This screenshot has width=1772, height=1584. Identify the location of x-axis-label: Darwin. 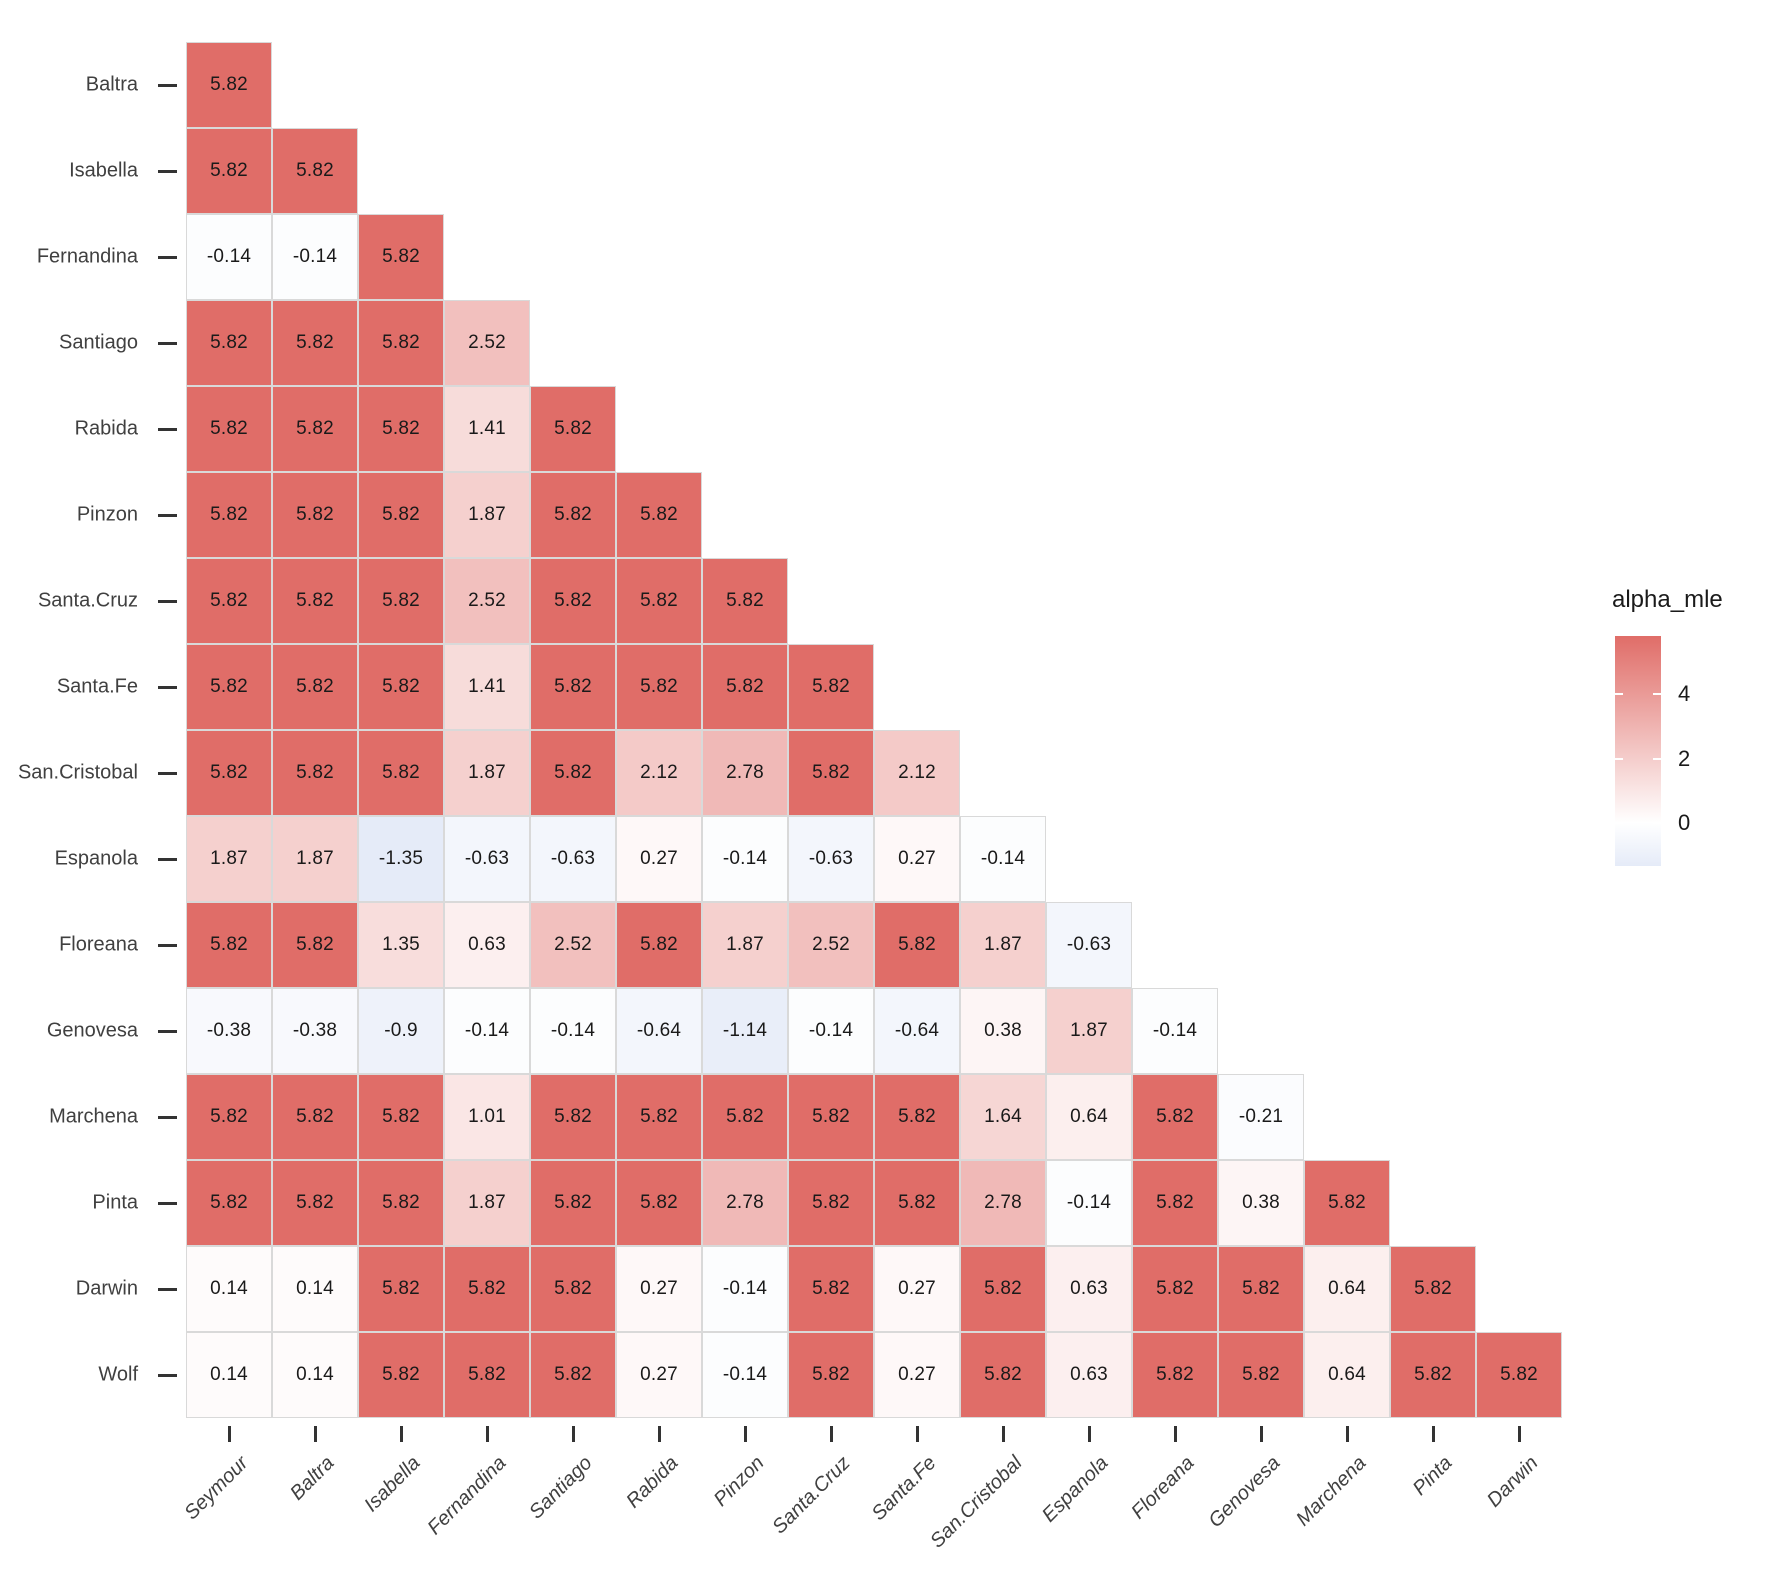
(1512, 1482).